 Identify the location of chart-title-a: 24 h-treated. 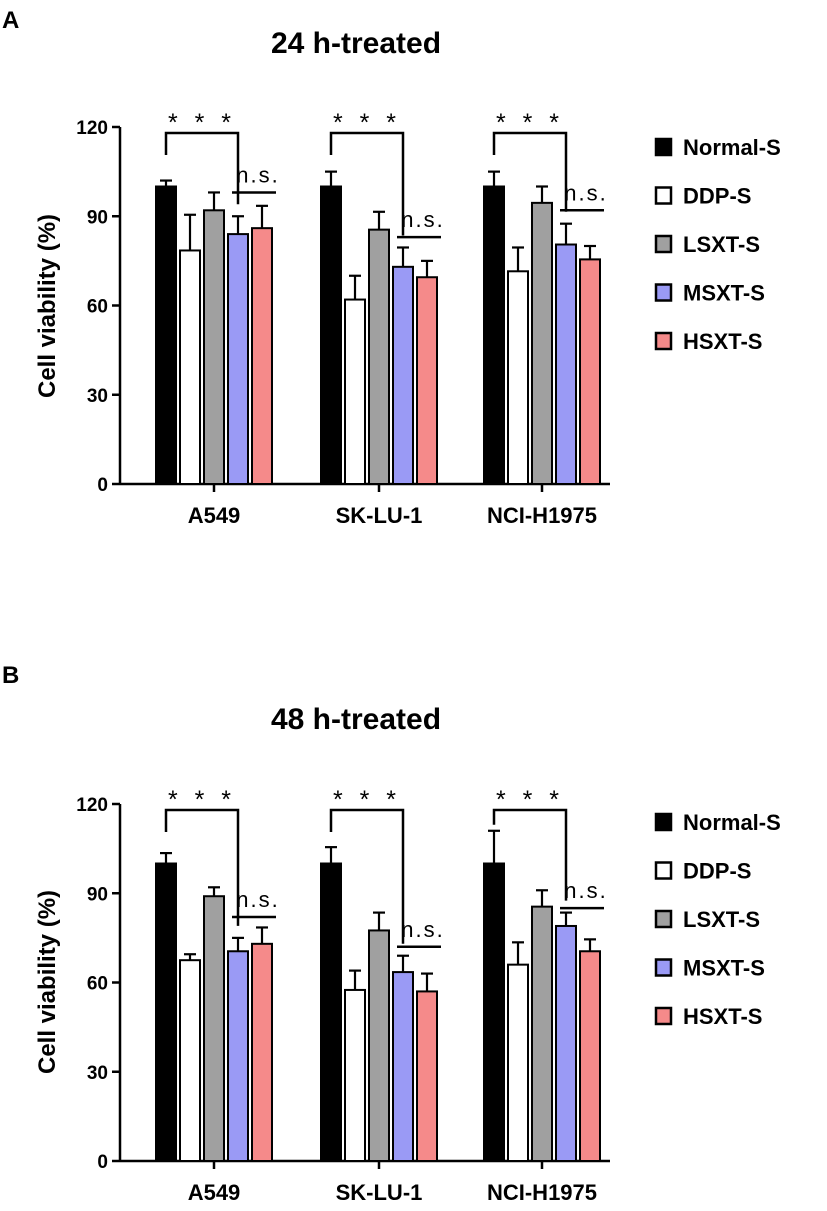
(356, 43).